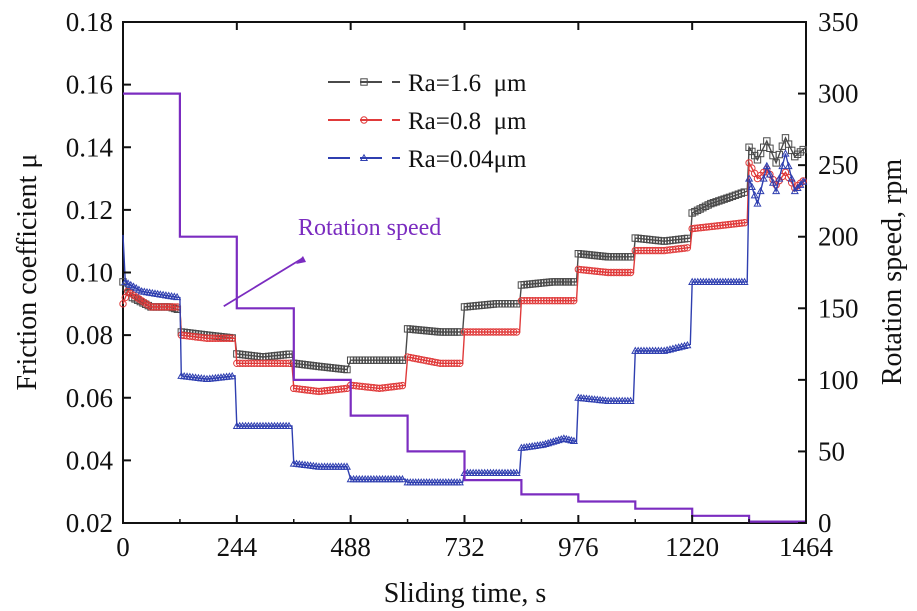 This screenshot has height=611, width=917. I want to click on y-right-tick-label: 0, so click(825, 523).